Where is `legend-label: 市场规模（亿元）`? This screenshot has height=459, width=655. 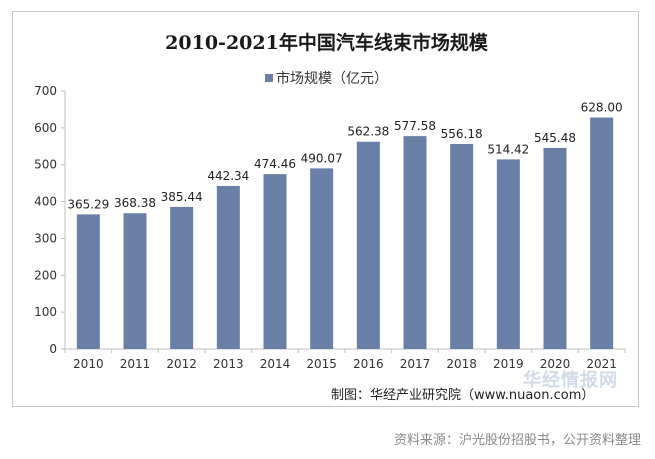
legend-label: 市场规模（亿元） is located at coordinates (332, 79).